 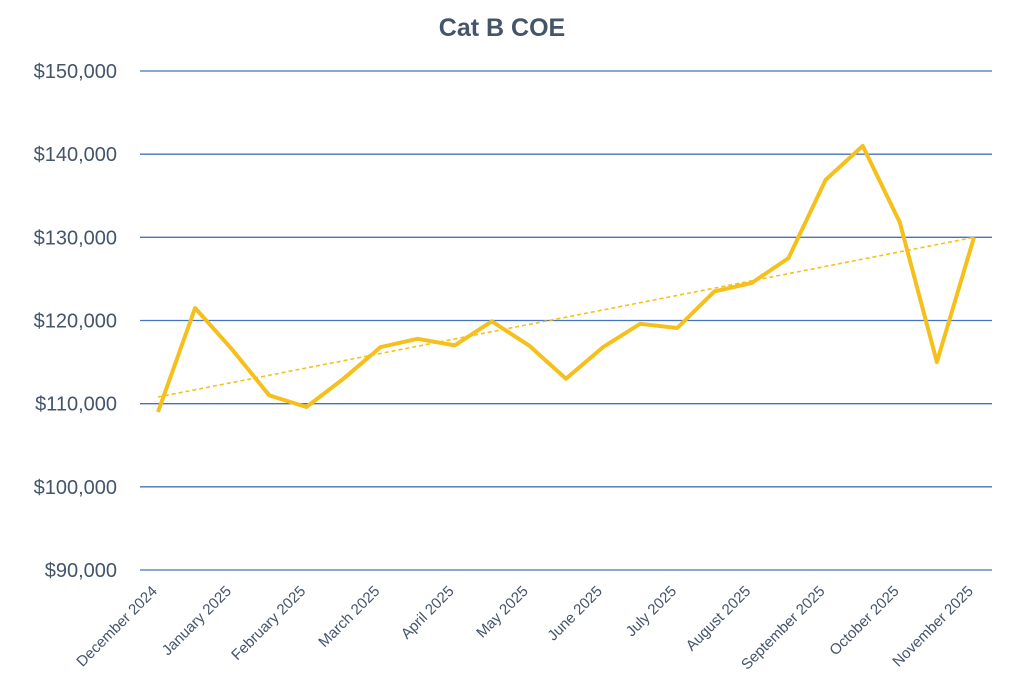 What do you see at coordinates (116, 626) in the screenshot?
I see `x-tick-label: December 2024` at bounding box center [116, 626].